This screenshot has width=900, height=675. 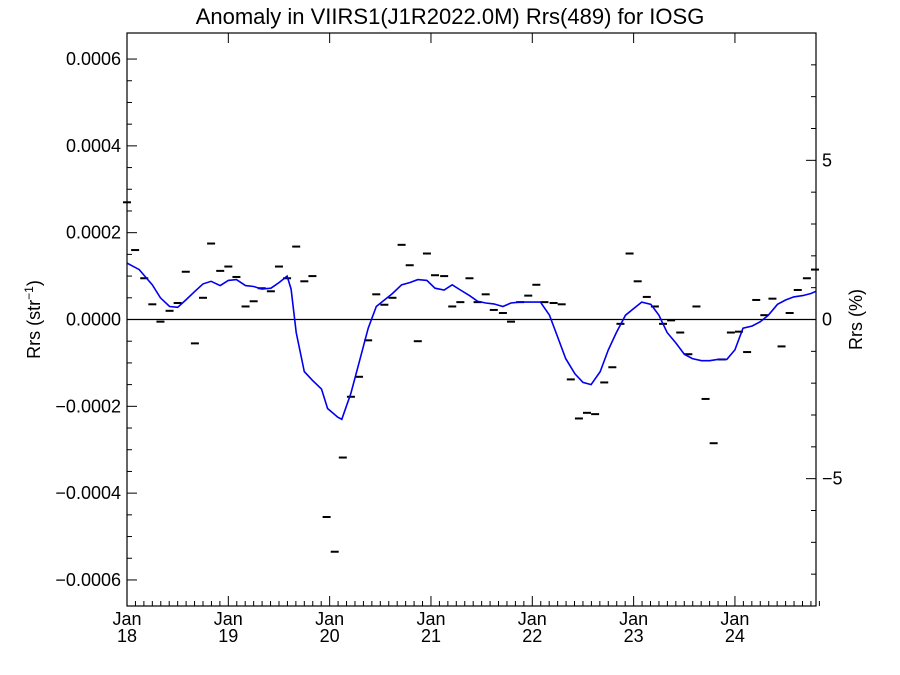 I want to click on left-tick-label: 0.0006, so click(x=93, y=59).